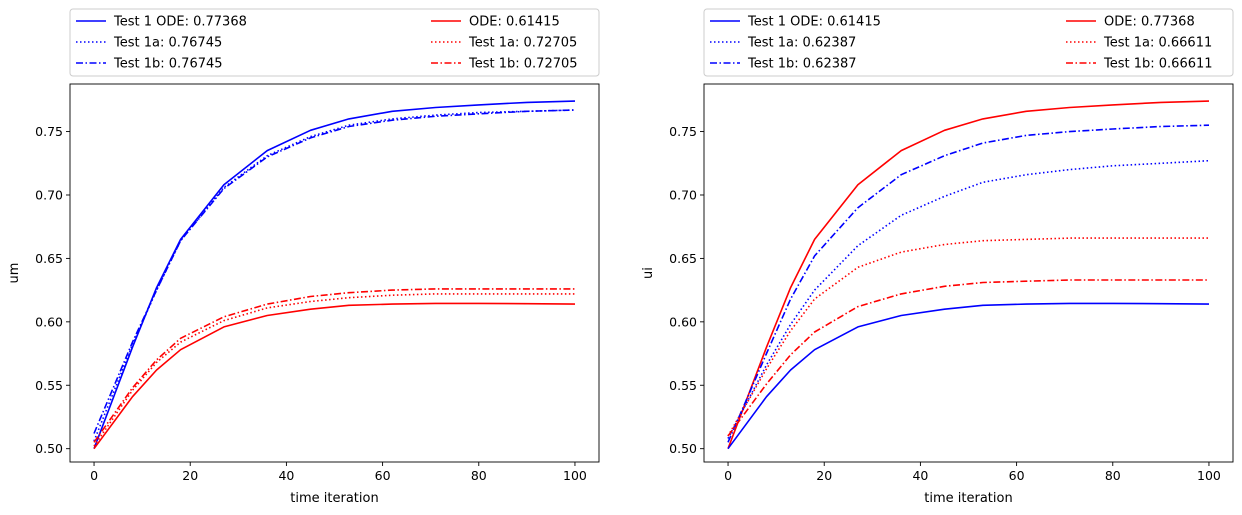  I want to click on legend-label: Test 1 ODE: 0.77368, so click(180, 22).